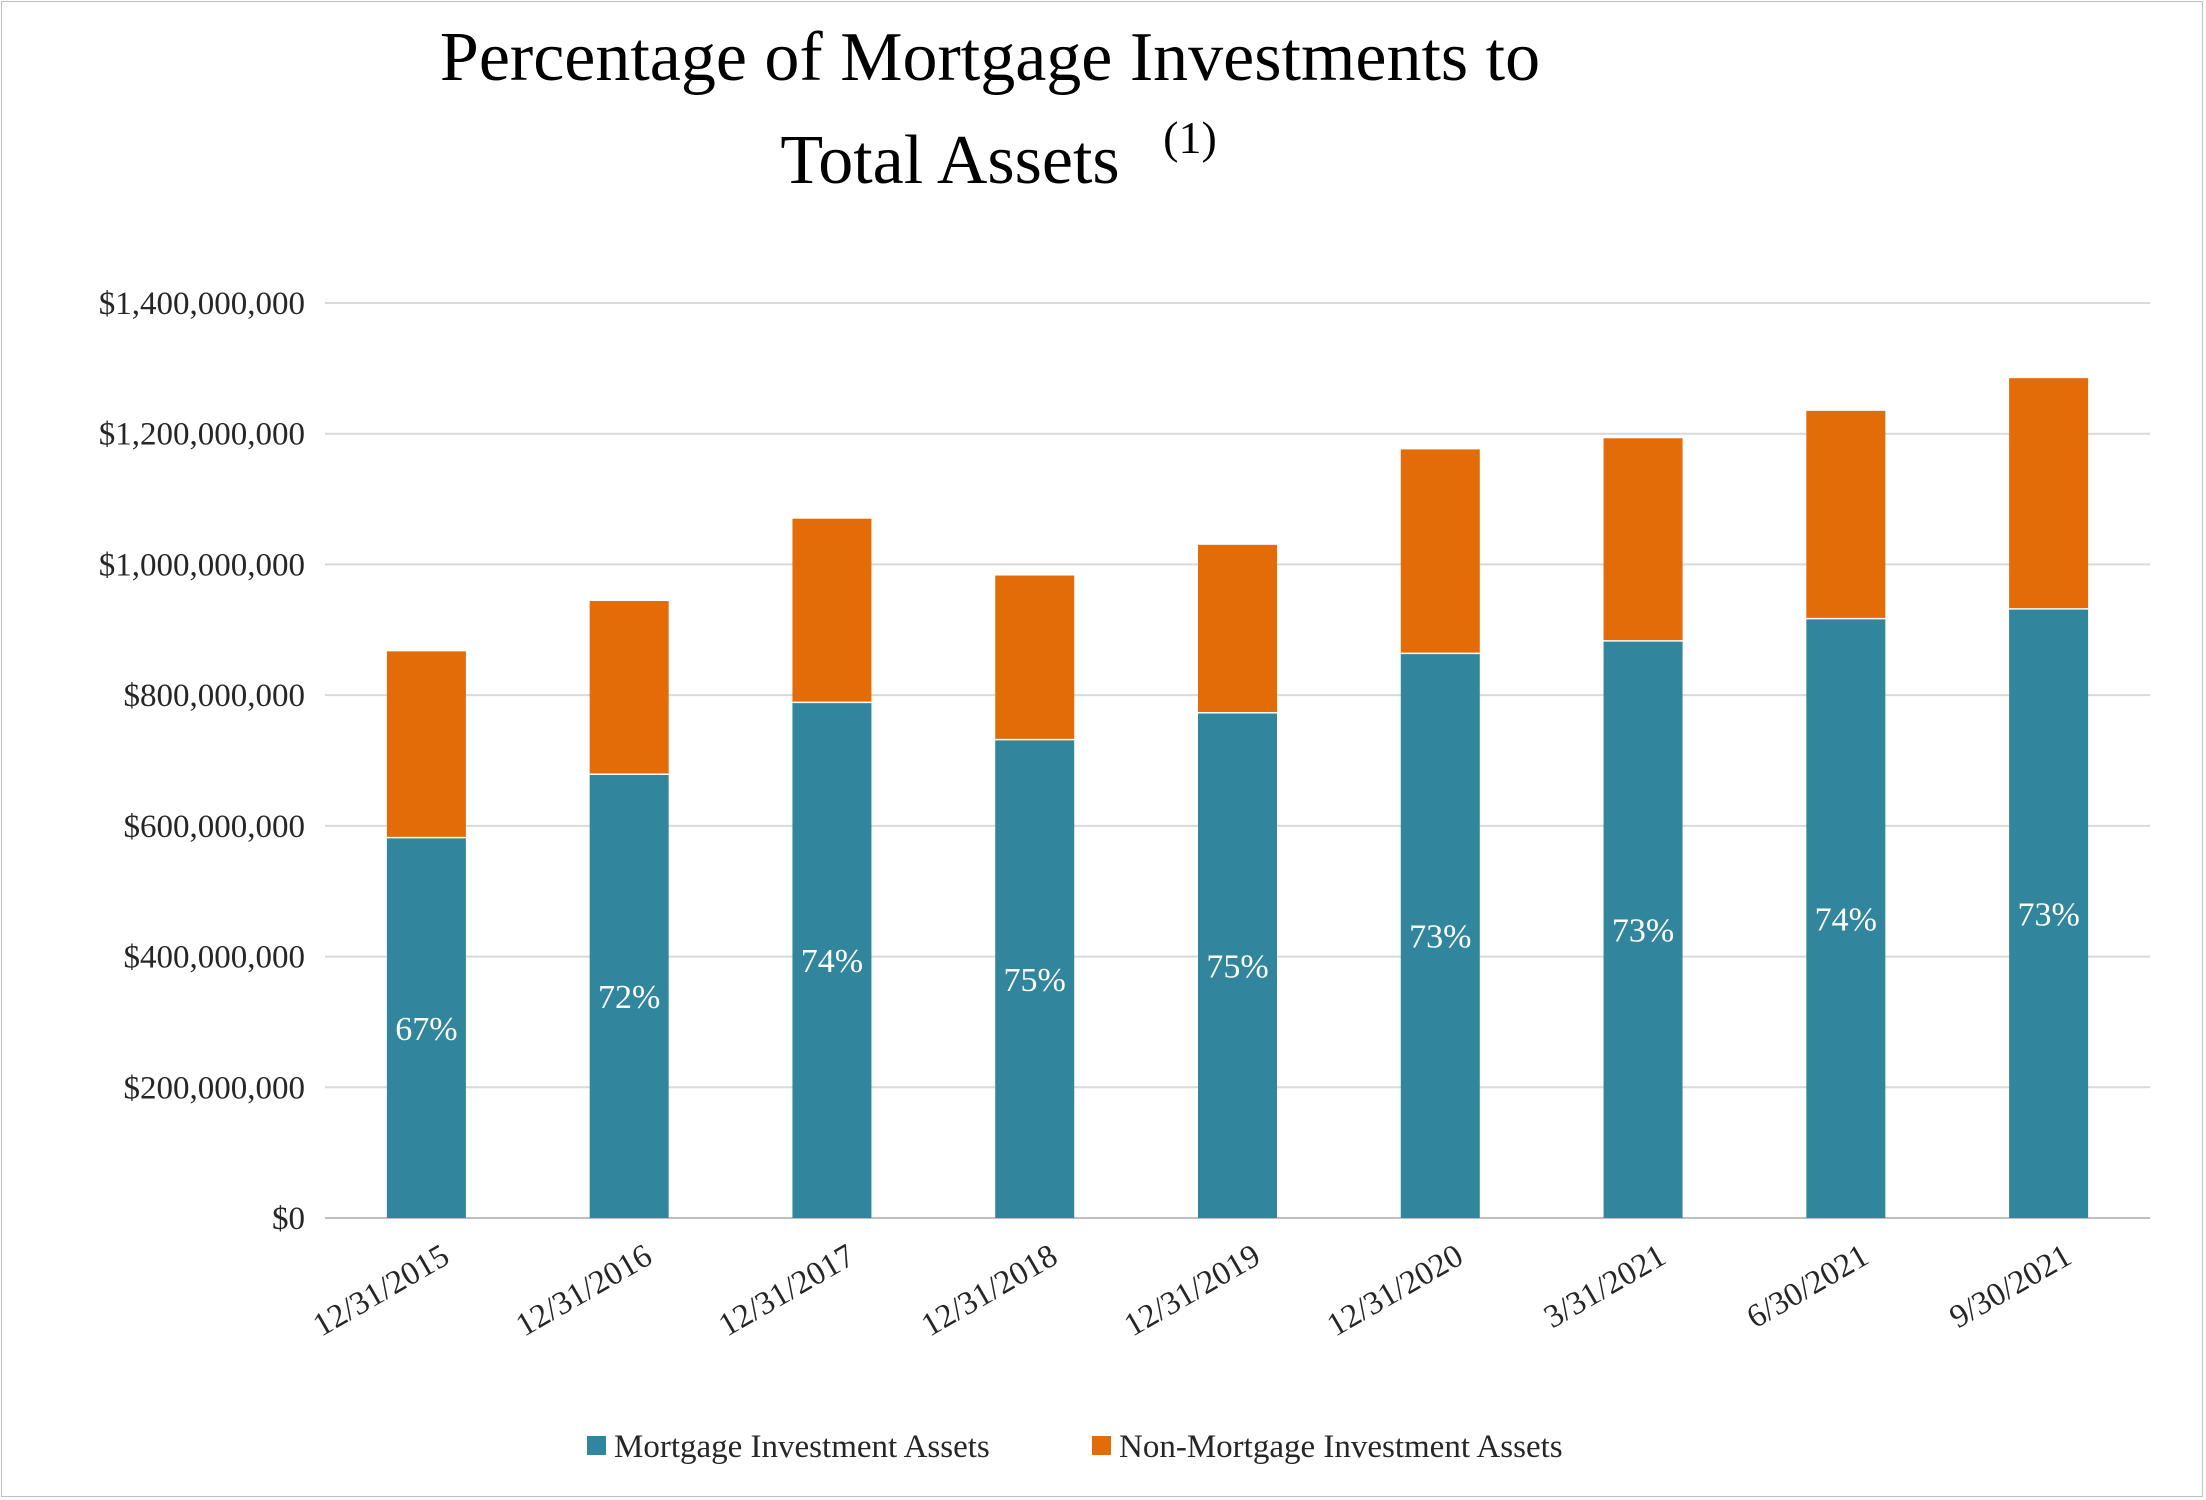 This screenshot has width=2206, height=1500. What do you see at coordinates (202, 304) in the screenshot?
I see `y-tick-label: $1,400,000,000` at bounding box center [202, 304].